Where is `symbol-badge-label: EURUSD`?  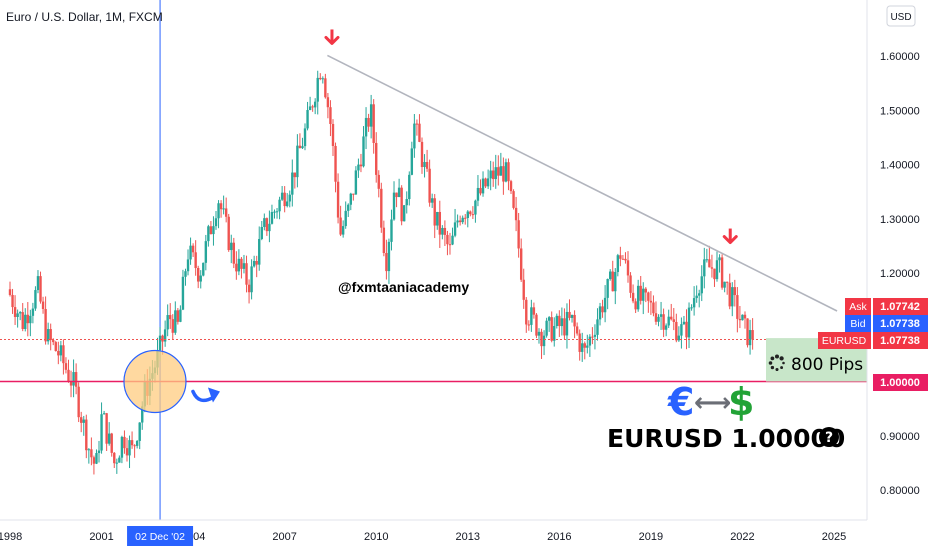
symbol-badge-label: EURUSD is located at coordinates (844, 341).